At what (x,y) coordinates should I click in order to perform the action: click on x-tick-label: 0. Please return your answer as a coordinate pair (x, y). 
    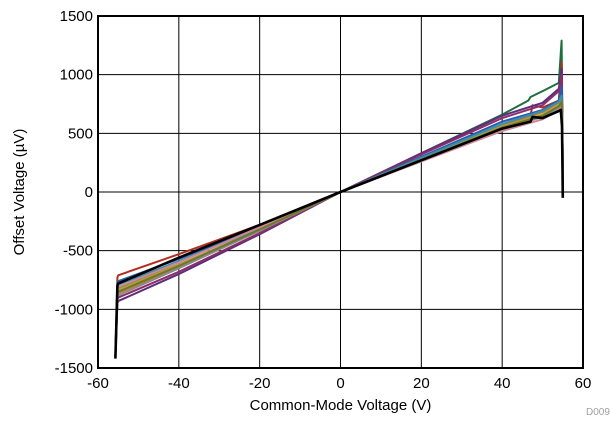
    Looking at the image, I should click on (340, 383).